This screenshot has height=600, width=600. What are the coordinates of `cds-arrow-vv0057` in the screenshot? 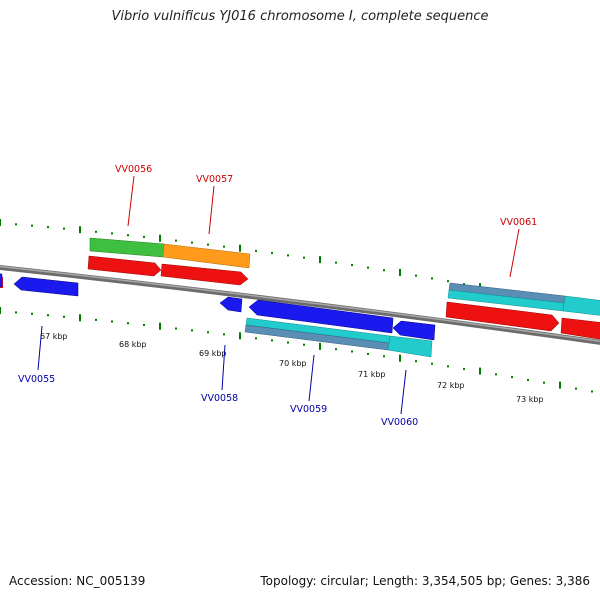 It's located at (204, 274).